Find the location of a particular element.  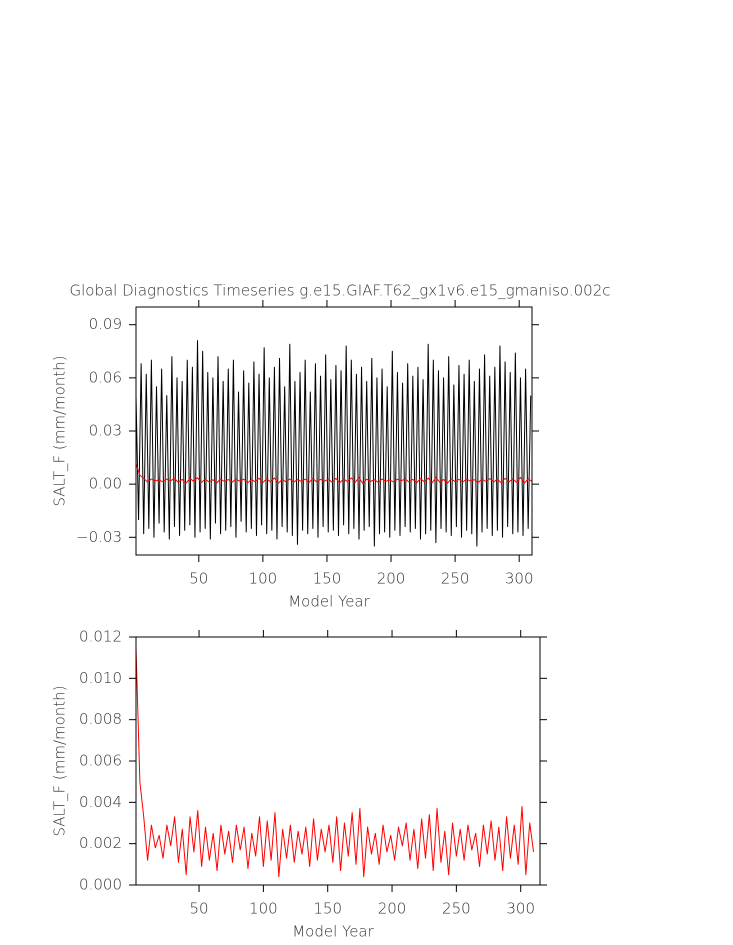

y-tick-label: 0.002 is located at coordinates (100, 843).